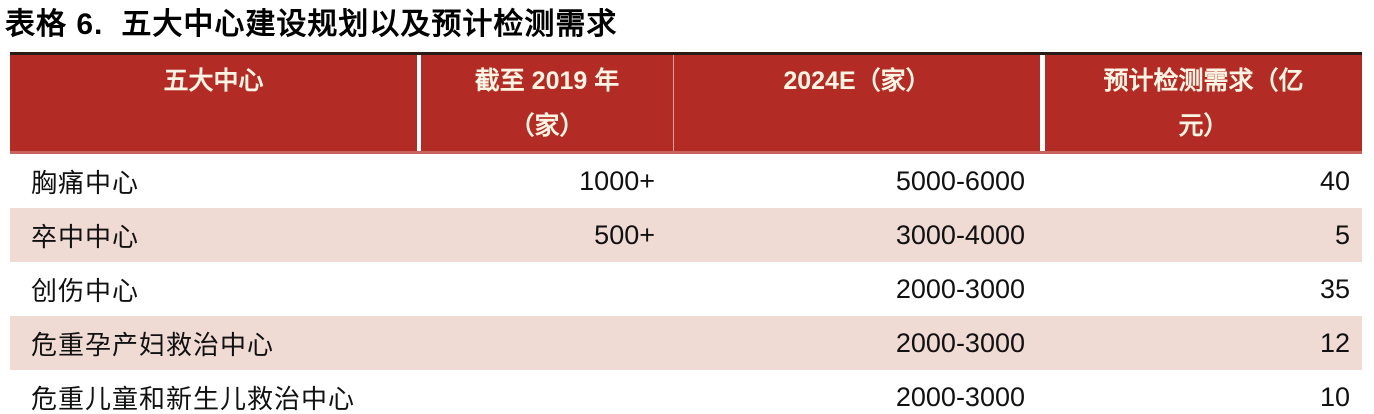 This screenshot has height=414, width=1374. What do you see at coordinates (369, 24) in the screenshot?
I see `table-caption-text: 五大中心建设规划以及预计检测需求` at bounding box center [369, 24].